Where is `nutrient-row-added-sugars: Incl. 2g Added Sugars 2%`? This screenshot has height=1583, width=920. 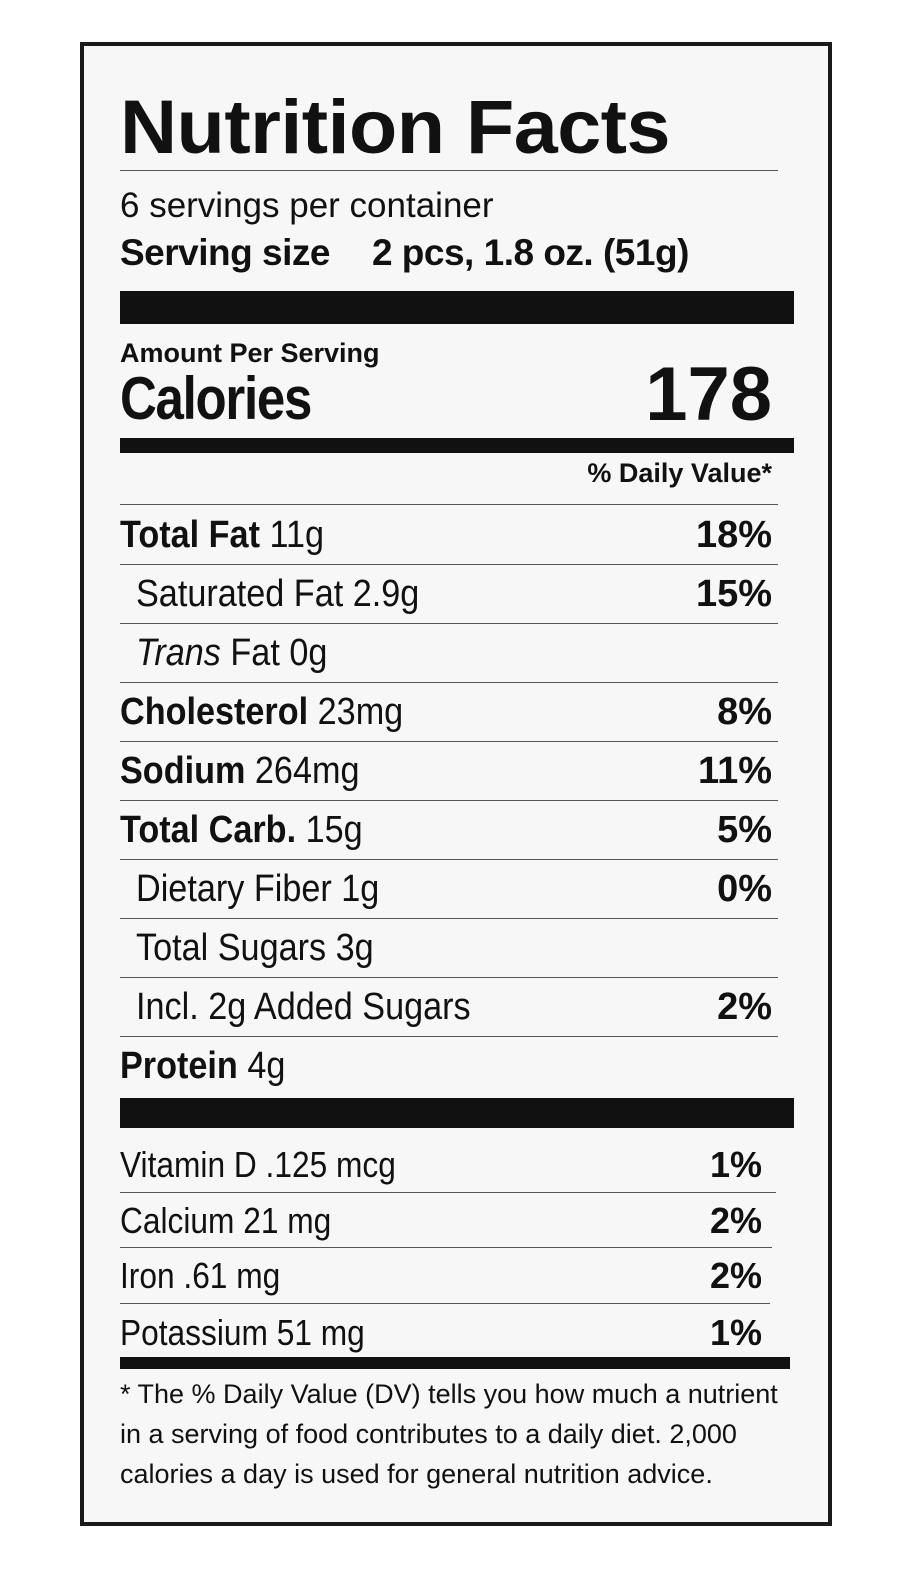 nutrient-row-added-sugars: Incl. 2g Added Sugars 2% is located at coordinates (446, 1006).